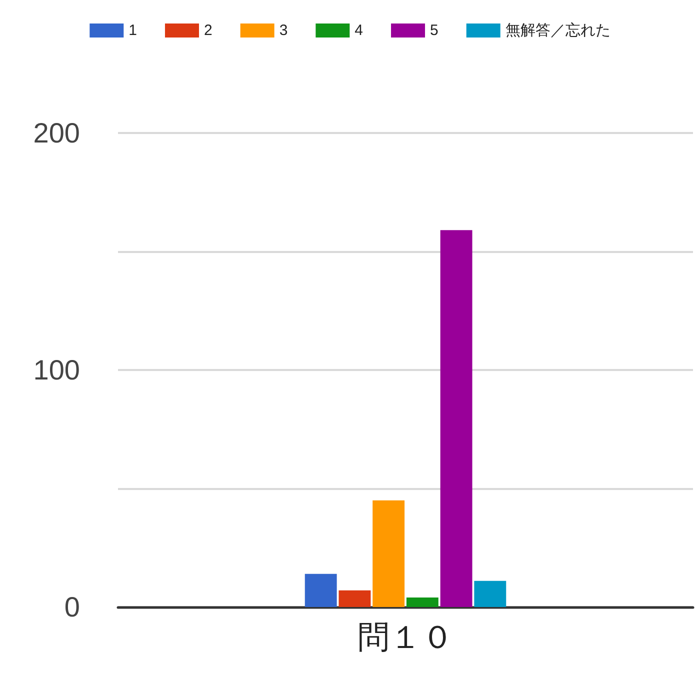 The width and height of the screenshot is (700, 700). I want to click on legend-label: 1, so click(132, 30).